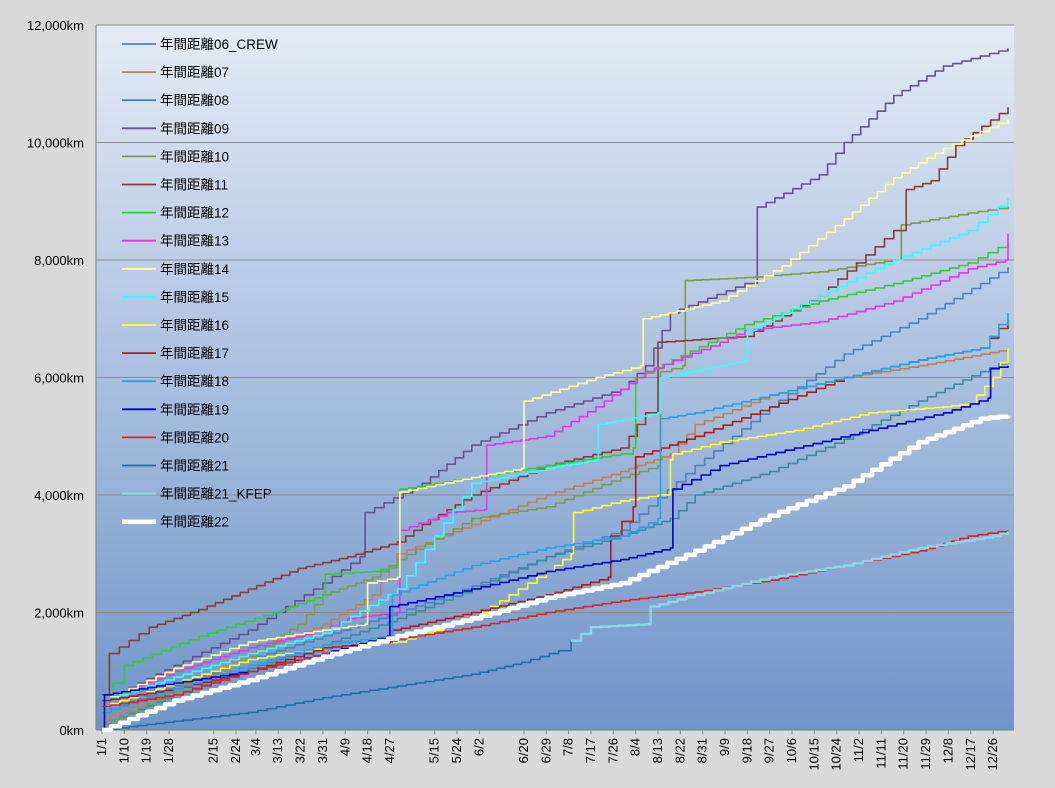  I want to click on x-tick-label: 11/20, so click(903, 754).